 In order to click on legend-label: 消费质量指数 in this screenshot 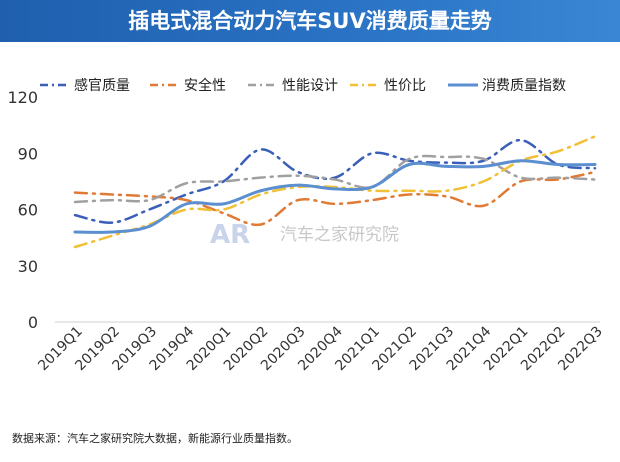, I will do `click(524, 86)`.